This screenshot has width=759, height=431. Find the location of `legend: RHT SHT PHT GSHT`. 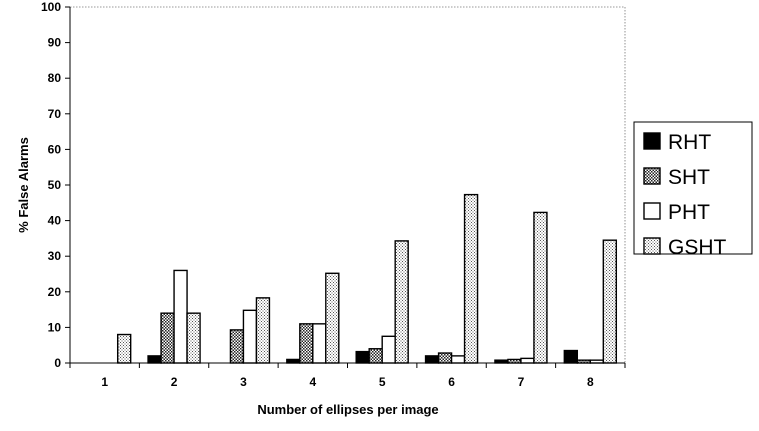

legend: RHT SHT PHT GSHT is located at coordinates (693, 190).